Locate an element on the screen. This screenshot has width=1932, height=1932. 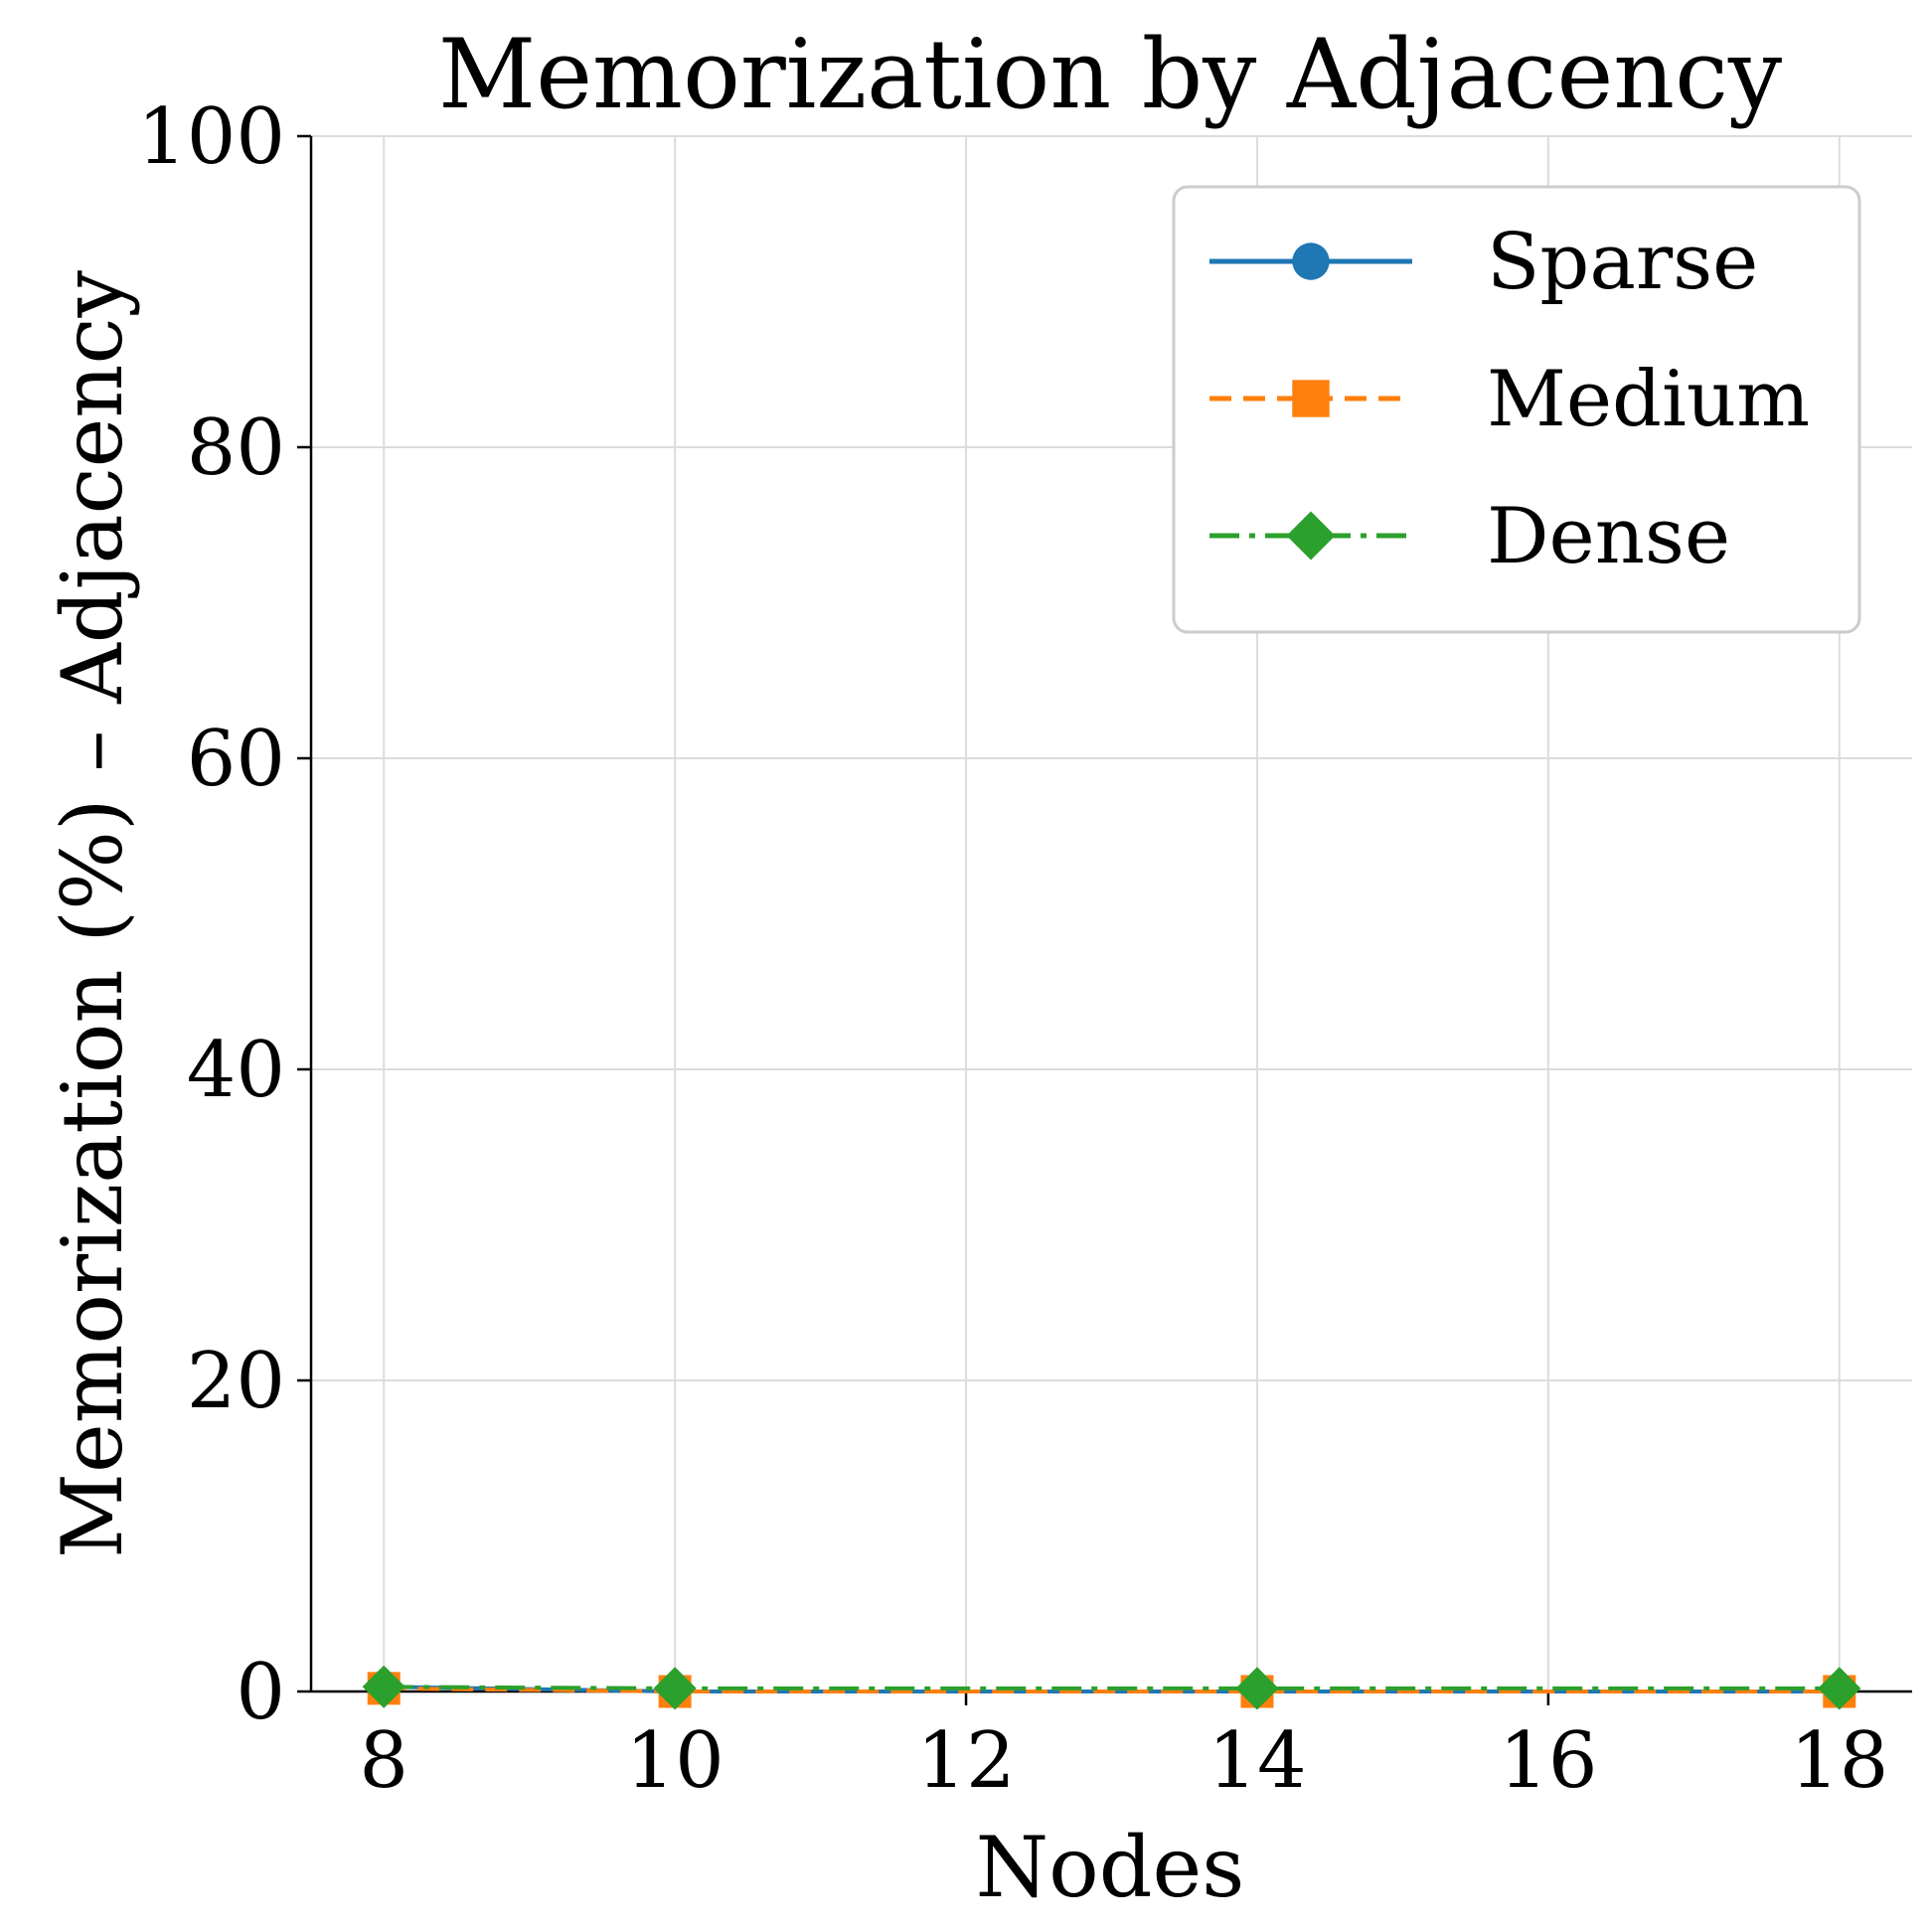
x-tick-label: 18 is located at coordinates (1839, 1761).